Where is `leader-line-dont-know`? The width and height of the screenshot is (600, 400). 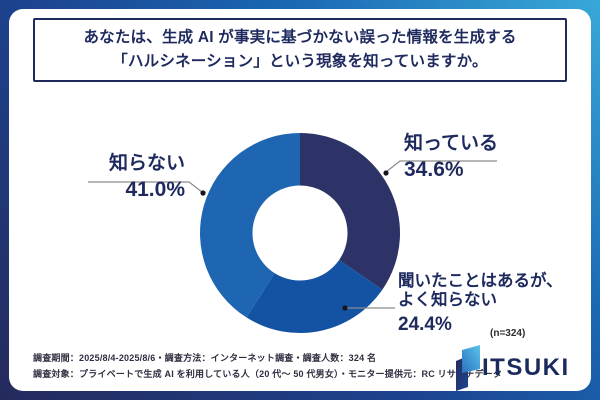 leader-line-dont-know is located at coordinates (145, 187).